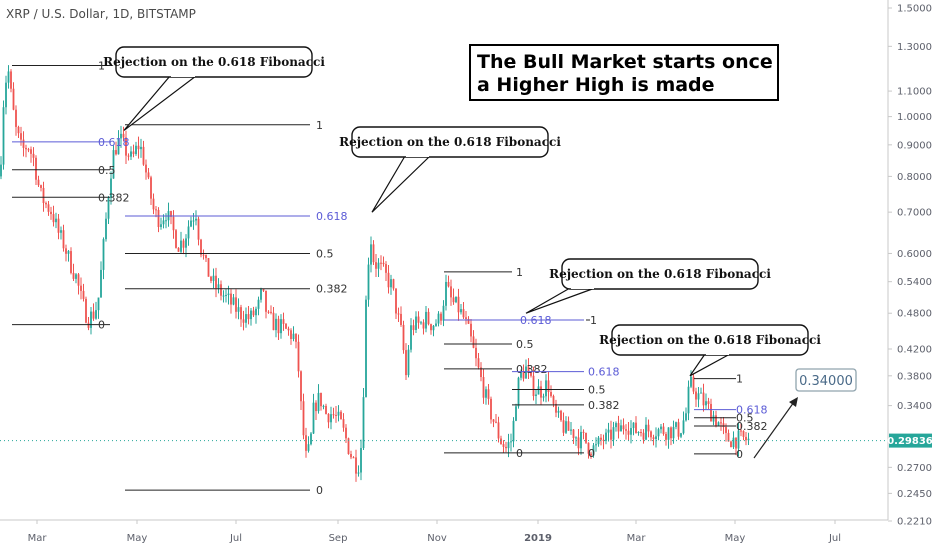  Describe the element at coordinates (591, 320) in the screenshot. I see `fibonacci-retracement: 1` at that location.